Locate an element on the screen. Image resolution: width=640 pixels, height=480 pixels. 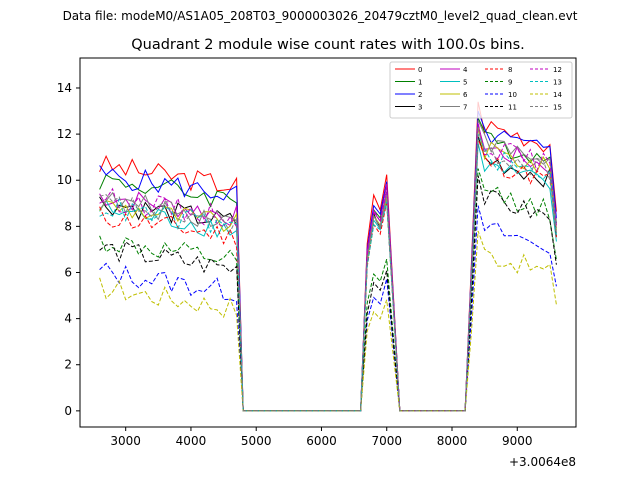
y-tick-label: 0 is located at coordinates (68, 411).